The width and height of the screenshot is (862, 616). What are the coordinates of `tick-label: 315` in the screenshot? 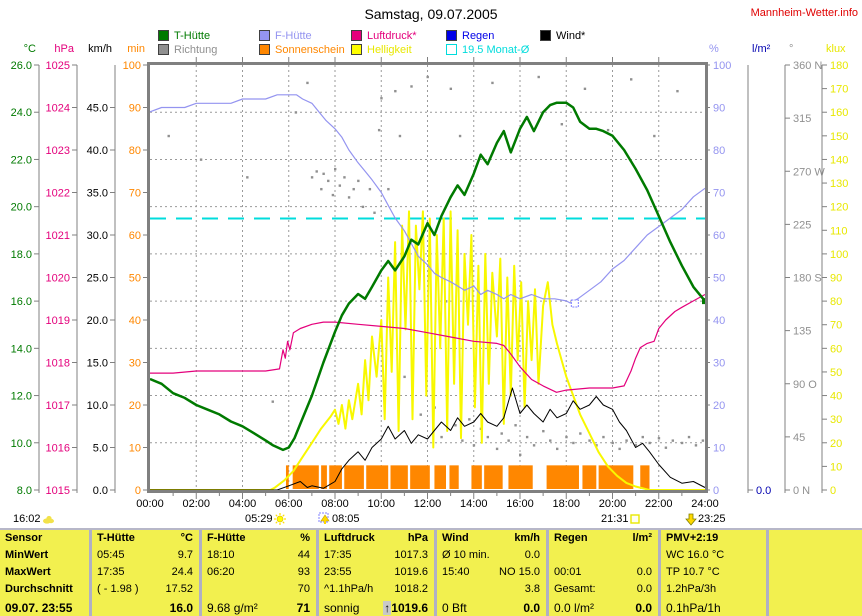 It's located at (802, 119).